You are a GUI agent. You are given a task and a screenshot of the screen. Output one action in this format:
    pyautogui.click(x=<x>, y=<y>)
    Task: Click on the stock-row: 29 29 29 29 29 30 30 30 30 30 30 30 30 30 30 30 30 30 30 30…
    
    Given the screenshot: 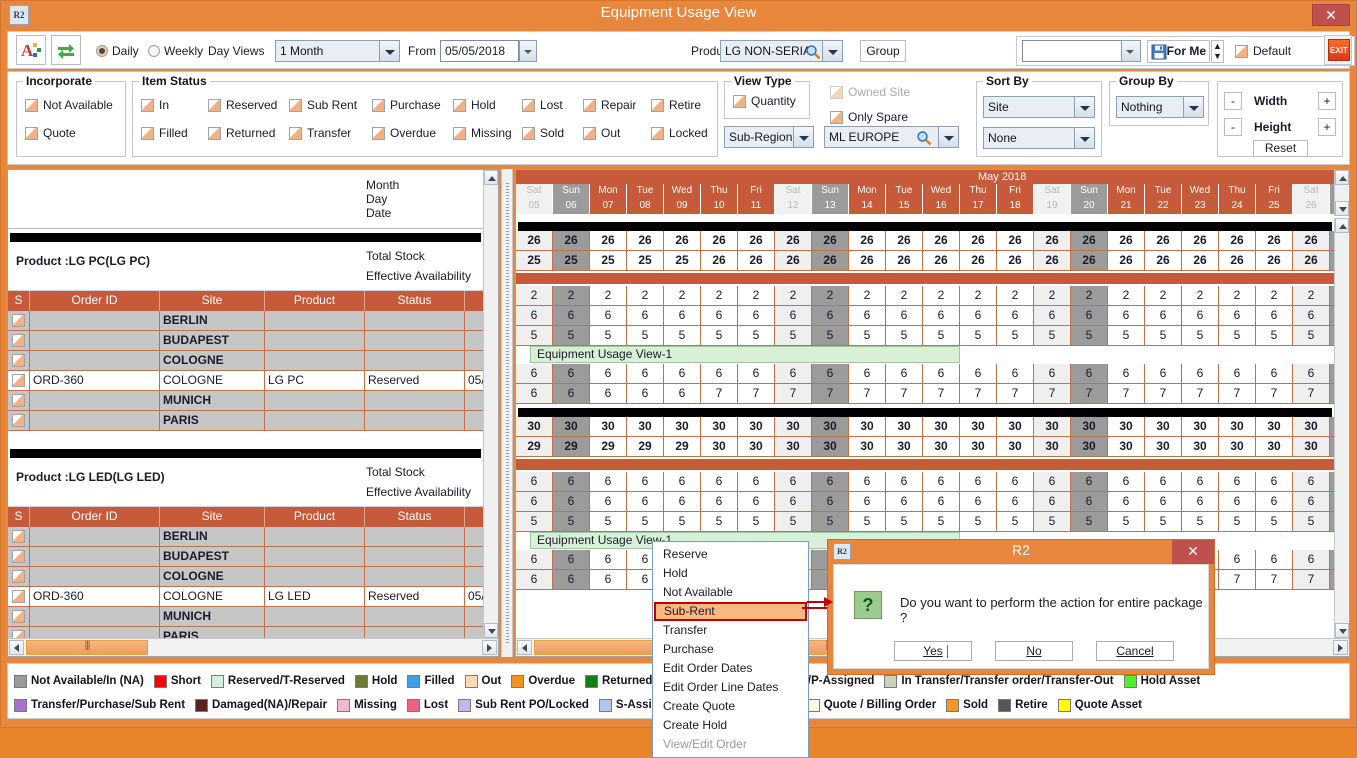 What is the action you would take?
    pyautogui.click(x=925, y=447)
    